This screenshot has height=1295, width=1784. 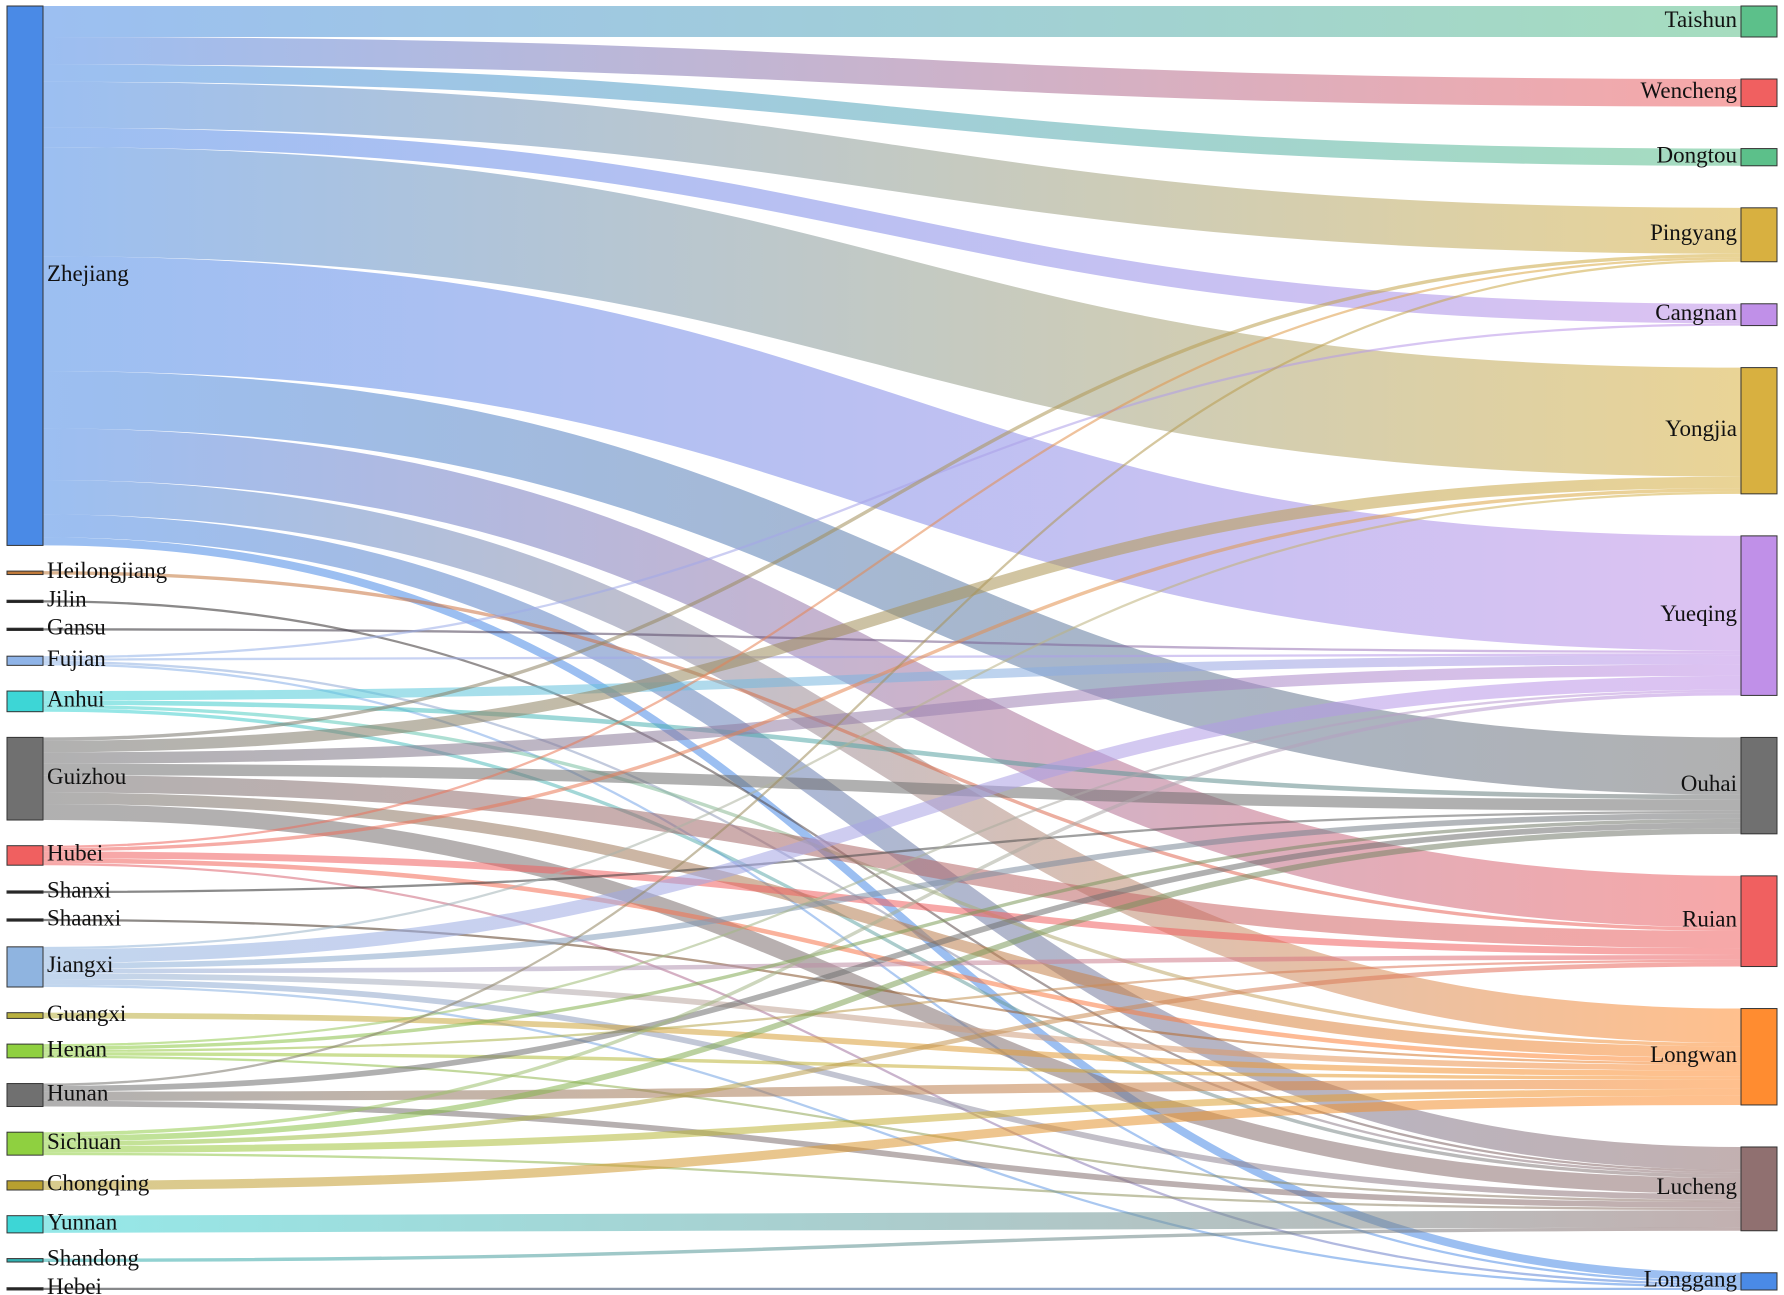 What do you see at coordinates (1693, 1054) in the screenshot?
I see `node-label: Longwan` at bounding box center [1693, 1054].